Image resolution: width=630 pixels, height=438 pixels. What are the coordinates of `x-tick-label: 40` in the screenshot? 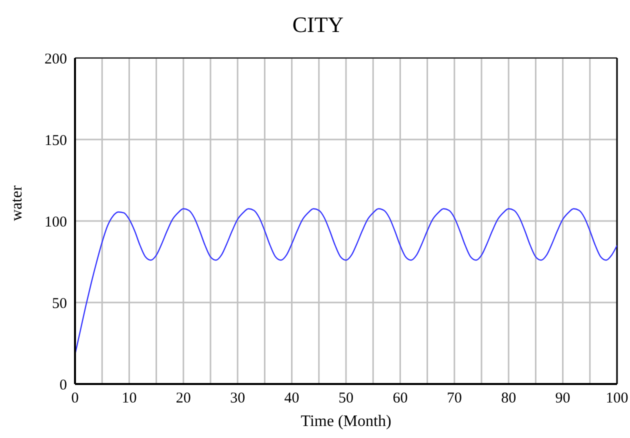 It's located at (292, 398).